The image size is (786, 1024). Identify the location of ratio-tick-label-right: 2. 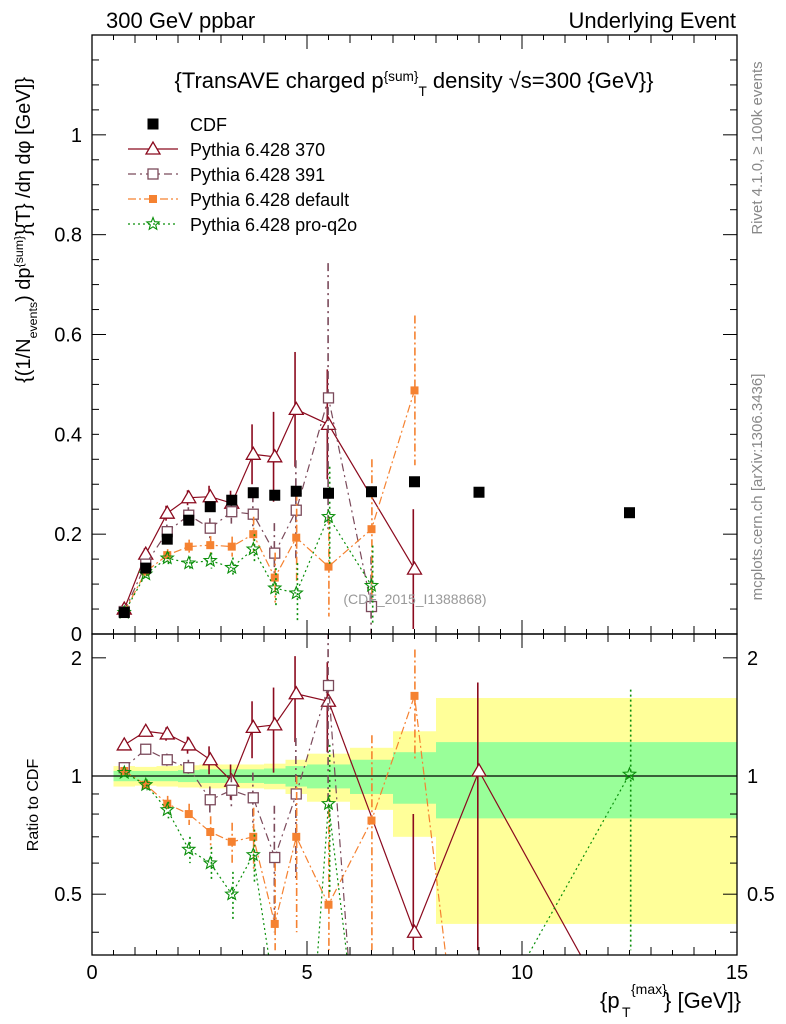
(752, 659).